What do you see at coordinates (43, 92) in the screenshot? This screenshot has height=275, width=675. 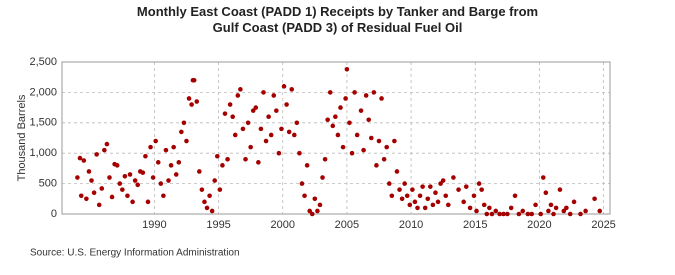 I see `y-tick-label: 2,000` at bounding box center [43, 92].